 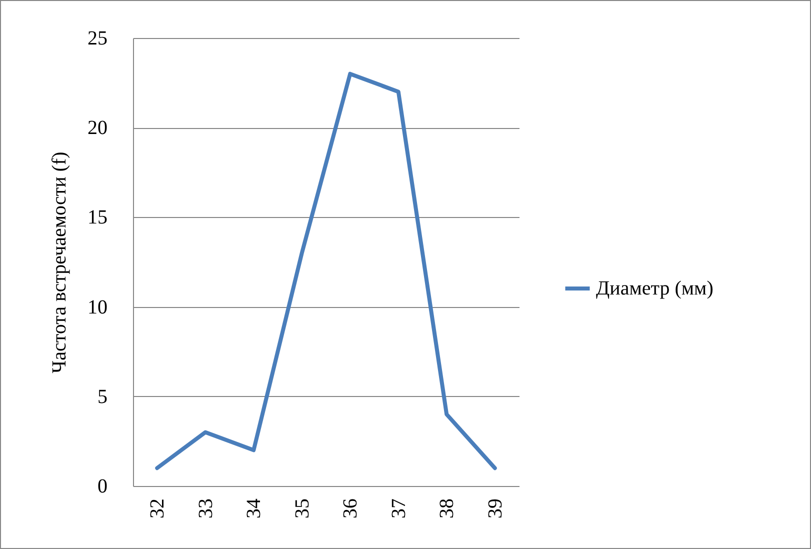 I want to click on x-tick-label: 36, so click(x=351, y=508).